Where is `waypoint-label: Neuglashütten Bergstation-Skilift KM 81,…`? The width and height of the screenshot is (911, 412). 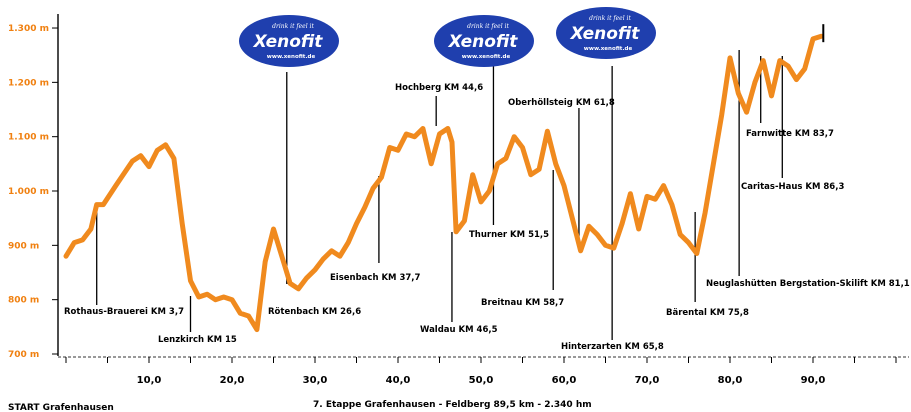 waypoint-label: Neuglashütten Bergstation-Skilift KM 81,… is located at coordinates (808, 284).